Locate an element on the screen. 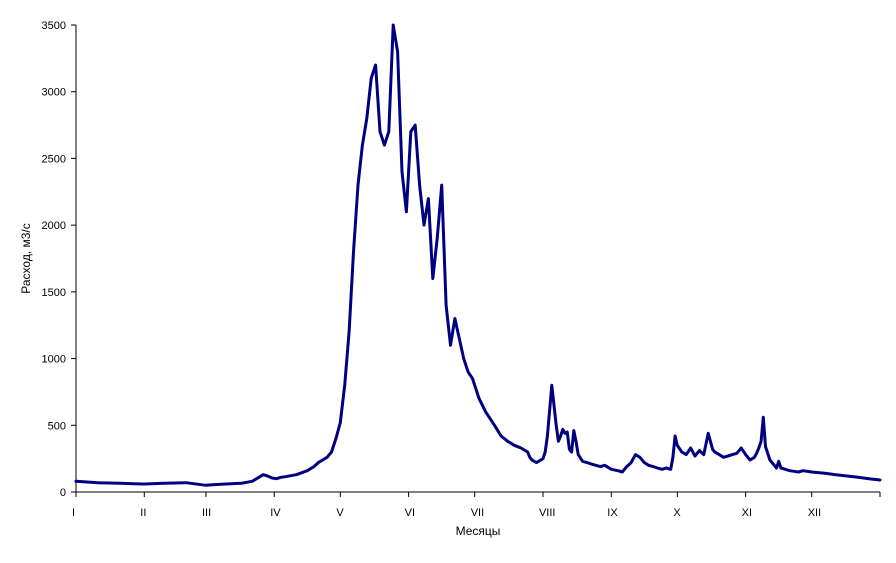  x-tick-label: III is located at coordinates (206, 513).